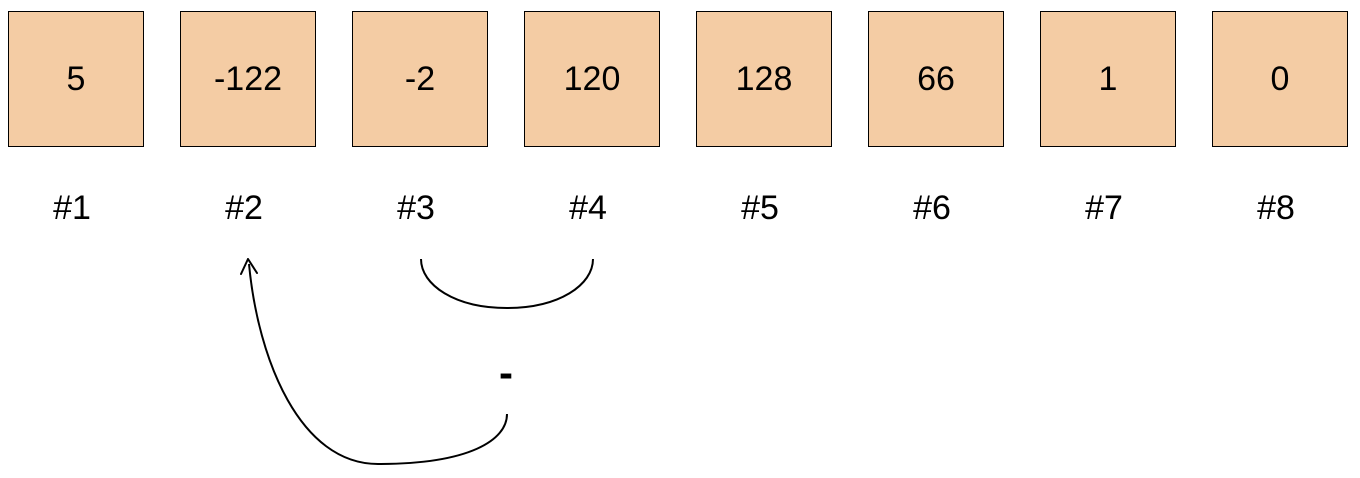 This screenshot has width=1360, height=478. I want to click on result-arrow-head-icon, so click(249, 266).